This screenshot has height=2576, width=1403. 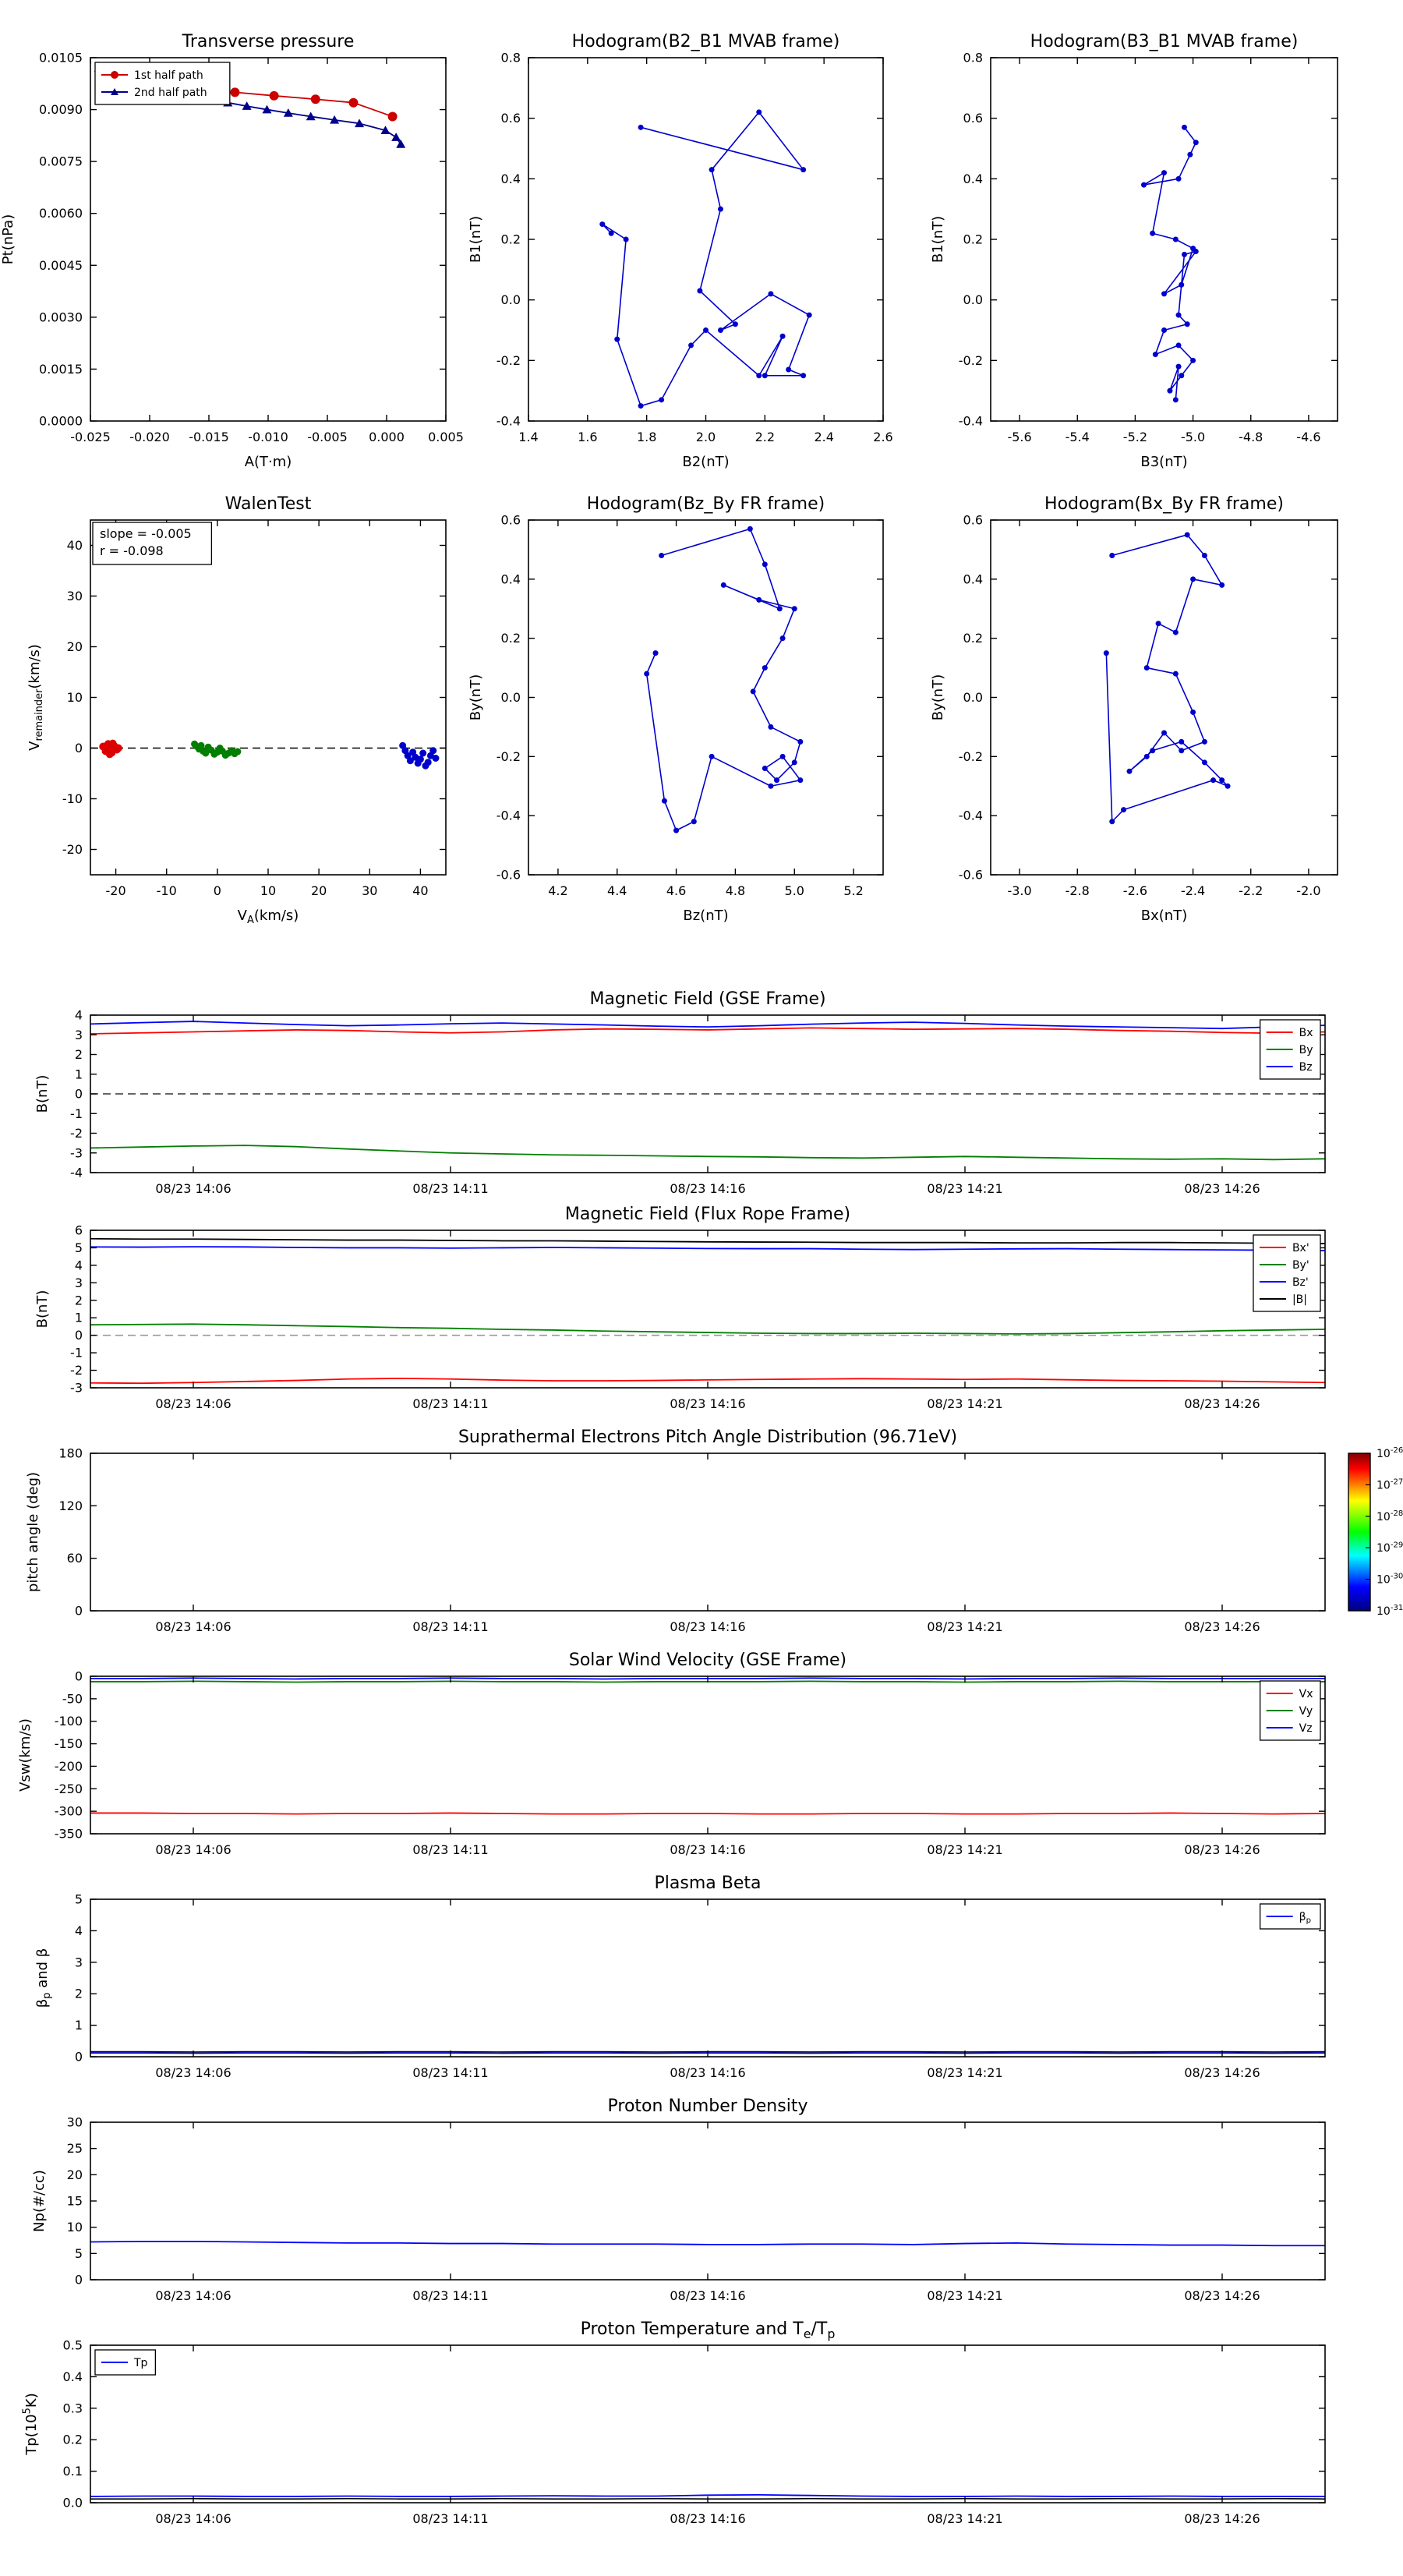 What do you see at coordinates (1308, 437) in the screenshot?
I see `svg-text: -4.6` at bounding box center [1308, 437].